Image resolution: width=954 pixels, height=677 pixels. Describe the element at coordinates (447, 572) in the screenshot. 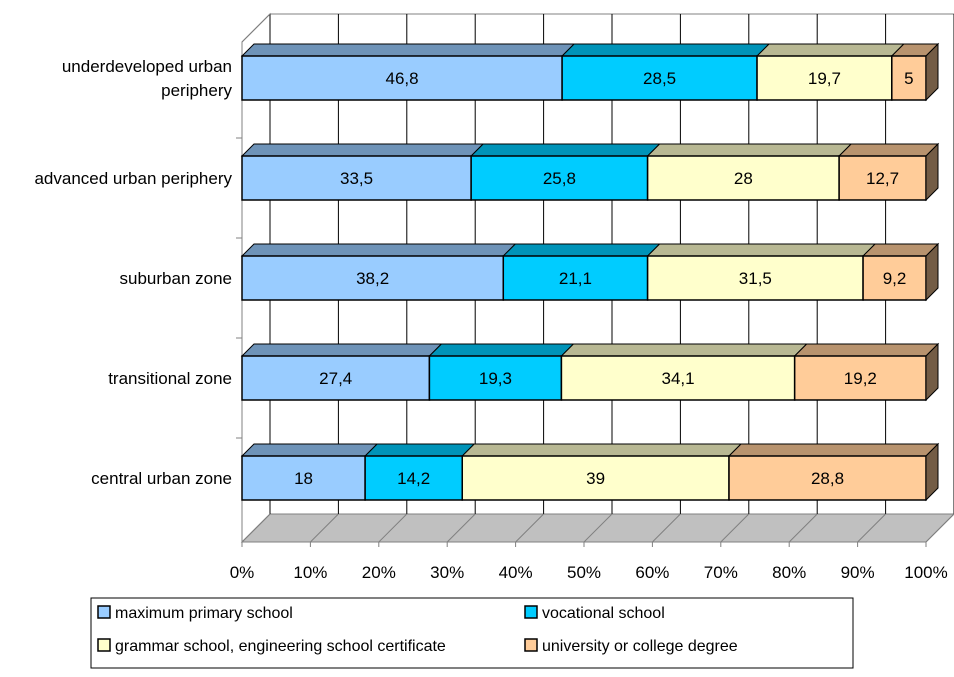

I see `x-tick-label: 30%` at that location.